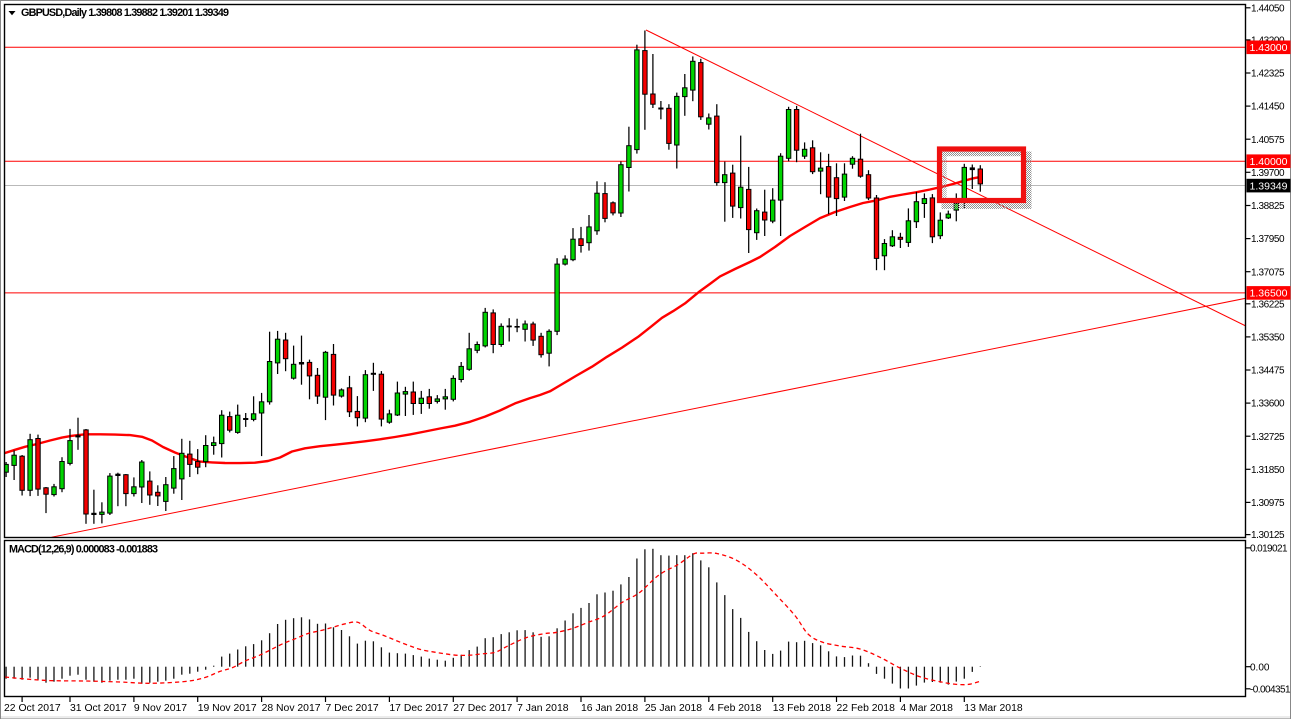 This screenshot has width=1291, height=724. I want to click on svg-text: 9 Nov 2017, so click(160, 708).